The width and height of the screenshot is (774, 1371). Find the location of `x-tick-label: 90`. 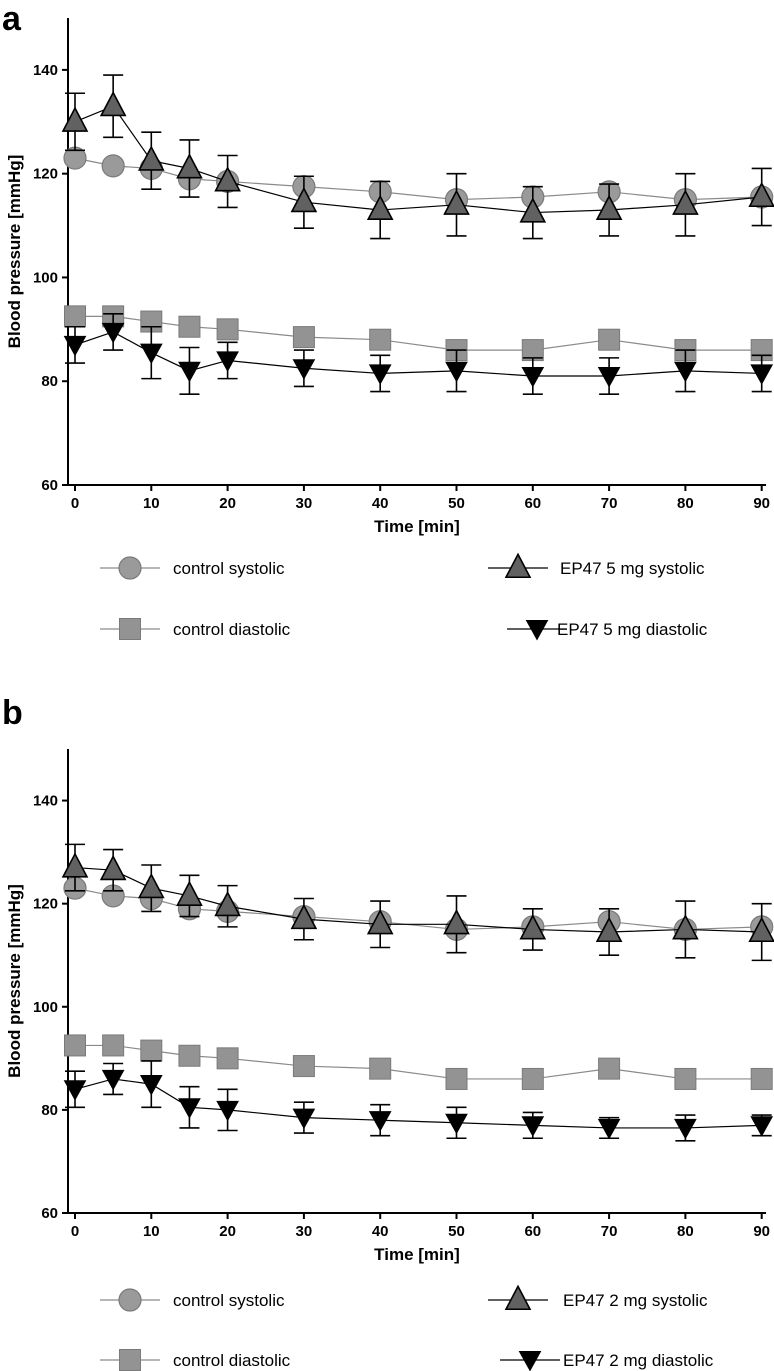

x-tick-label: 90 is located at coordinates (761, 1231).